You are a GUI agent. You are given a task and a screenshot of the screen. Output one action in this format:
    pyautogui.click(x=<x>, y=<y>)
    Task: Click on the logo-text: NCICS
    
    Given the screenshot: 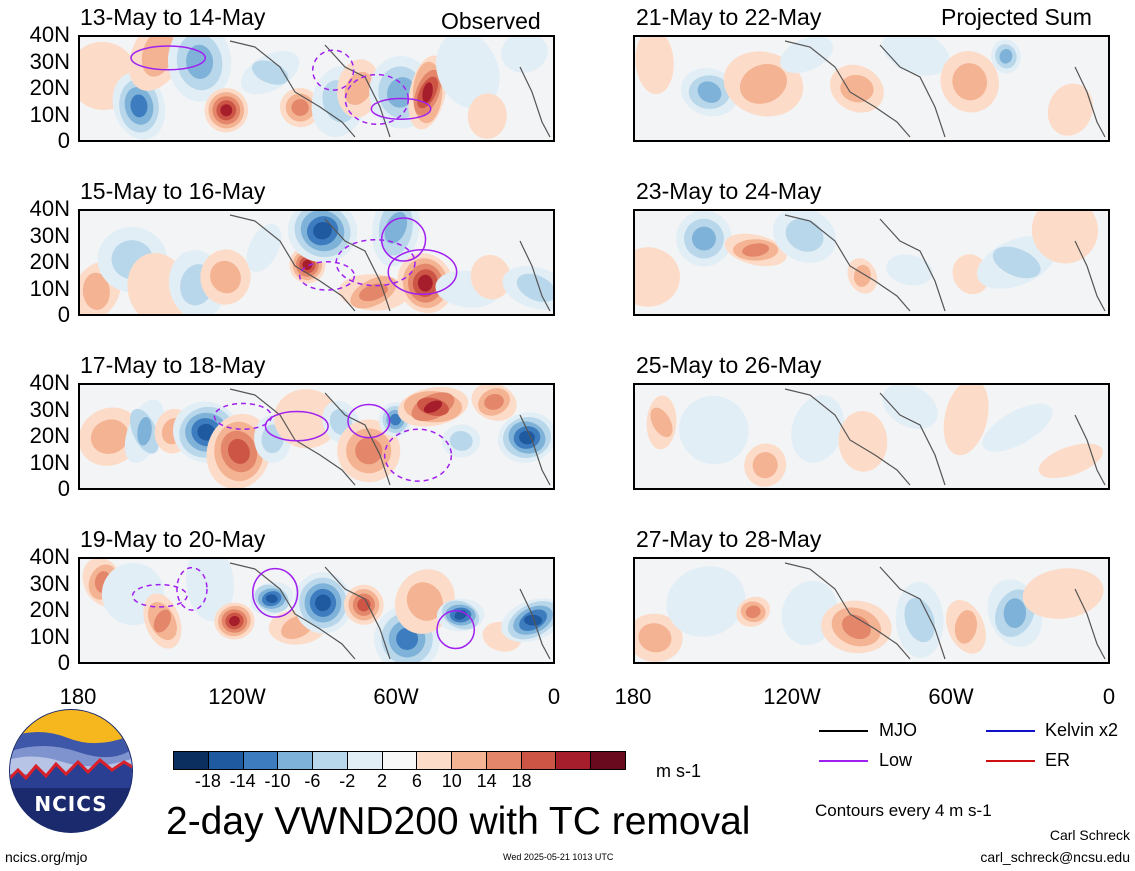 What is the action you would take?
    pyautogui.click(x=71, y=804)
    